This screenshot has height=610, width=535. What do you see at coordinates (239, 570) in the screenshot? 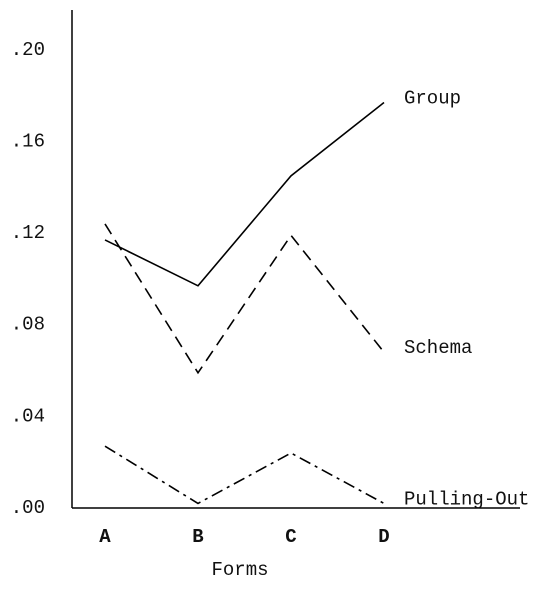
I see `x-axis-label: Forms` at bounding box center [239, 570].